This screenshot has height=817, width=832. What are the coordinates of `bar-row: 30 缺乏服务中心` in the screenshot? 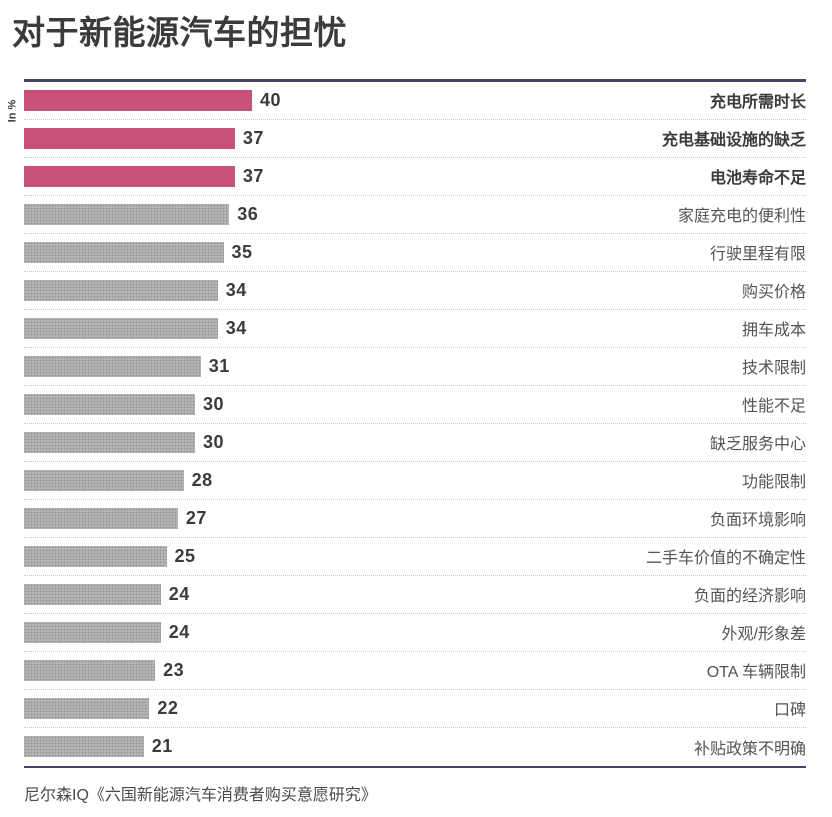 It's located at (415, 443).